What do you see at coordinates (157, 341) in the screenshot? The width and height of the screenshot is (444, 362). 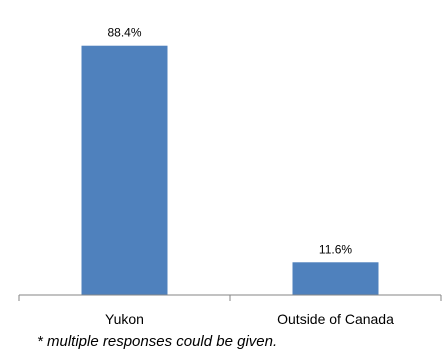 I see `footnote: * multiple responses could be given.` at bounding box center [157, 341].